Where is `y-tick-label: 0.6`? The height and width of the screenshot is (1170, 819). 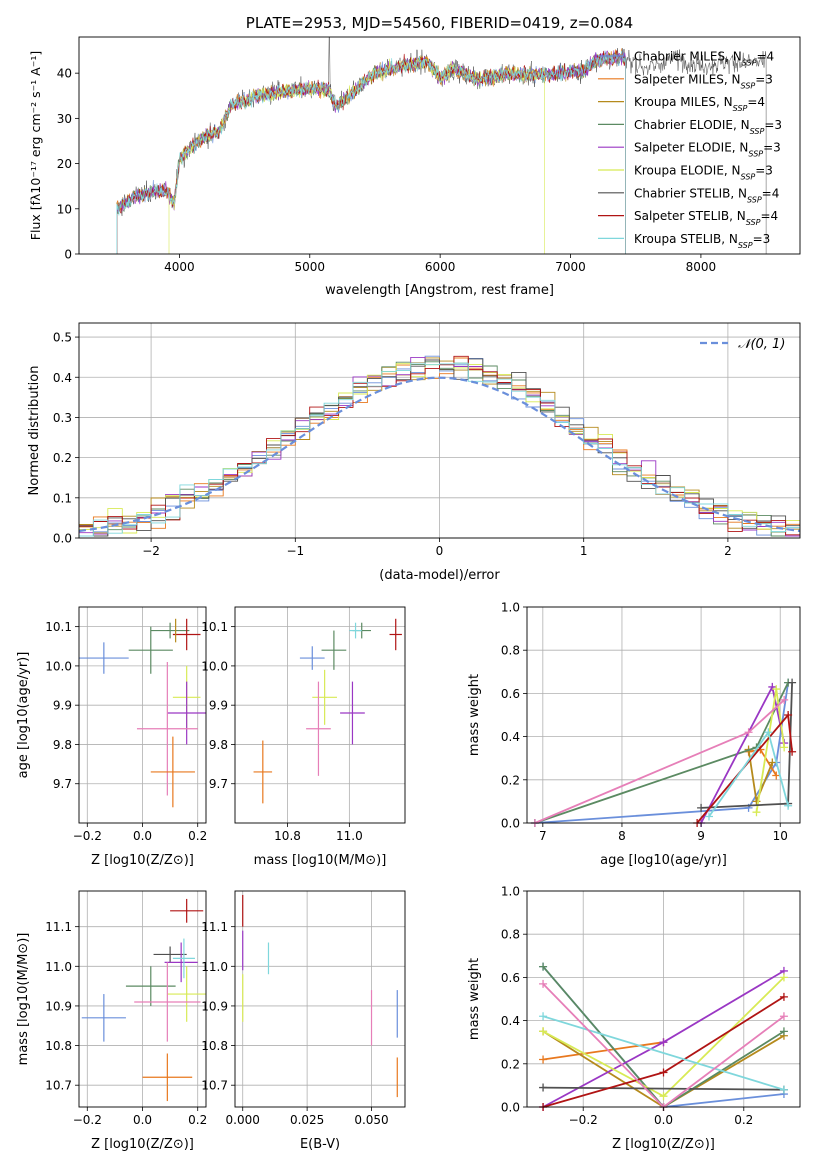
y-tick-label: 0.6 is located at coordinates (510, 978).